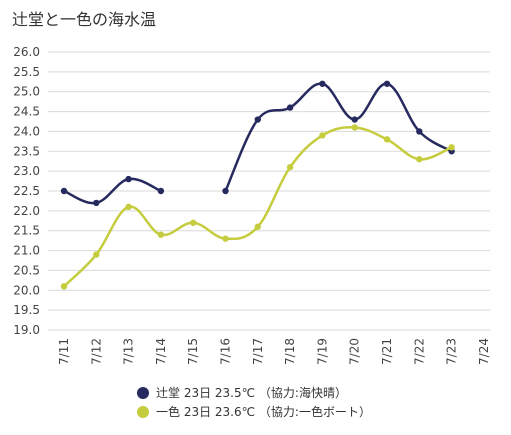 The height and width of the screenshot is (435, 511). Describe the element at coordinates (26, 330) in the screenshot. I see `y-tick-label-0: 19.0` at that location.